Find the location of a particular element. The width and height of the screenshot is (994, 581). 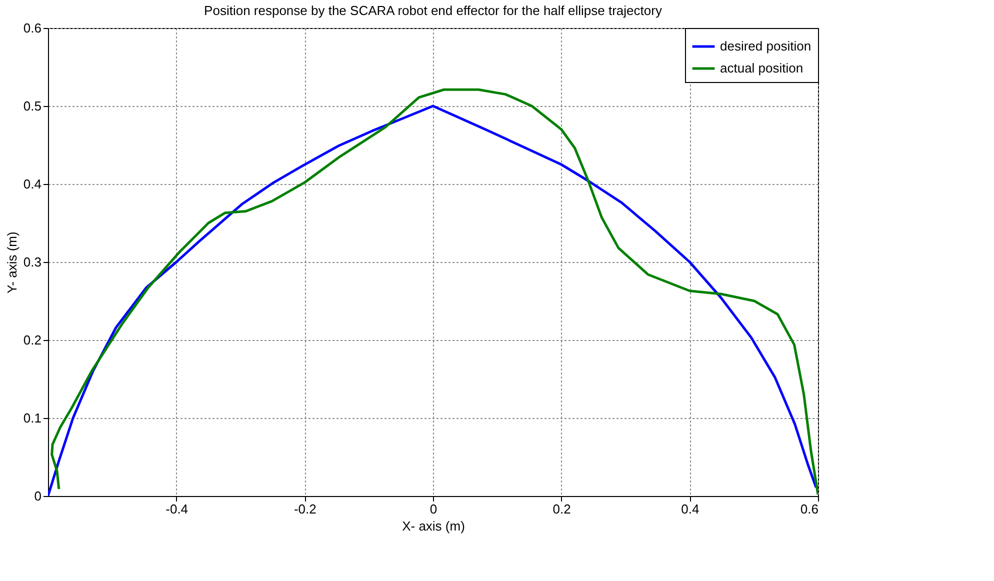

x-tick-label: 0 is located at coordinates (434, 509).